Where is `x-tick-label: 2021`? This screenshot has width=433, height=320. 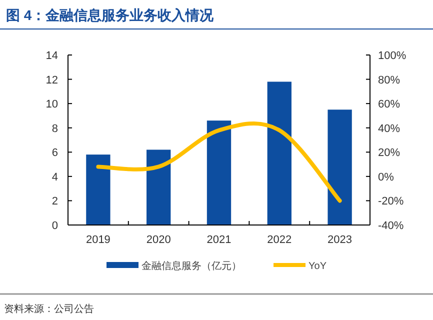 x-tick-label: 2021 is located at coordinates (219, 240).